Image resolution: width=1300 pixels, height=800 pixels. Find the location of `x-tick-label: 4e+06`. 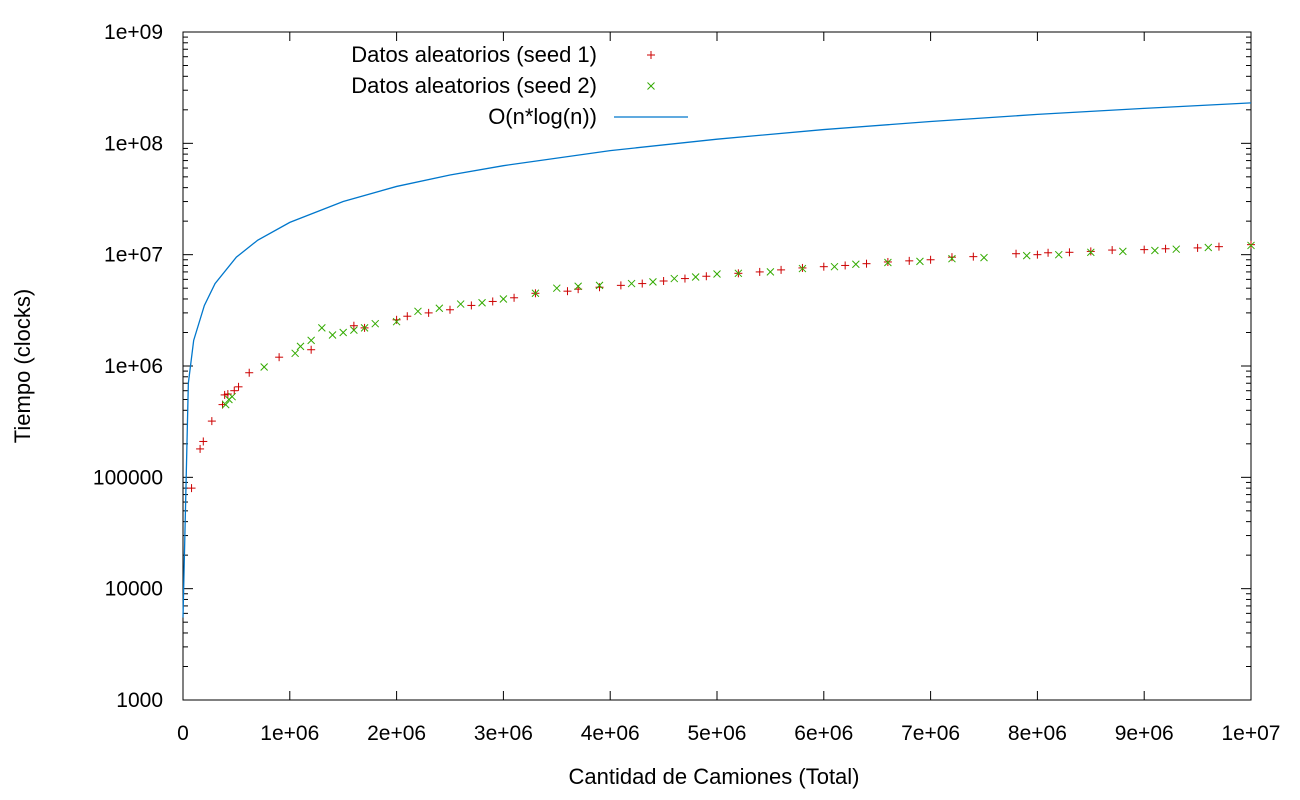

x-tick-label: 4e+06 is located at coordinates (610, 733).